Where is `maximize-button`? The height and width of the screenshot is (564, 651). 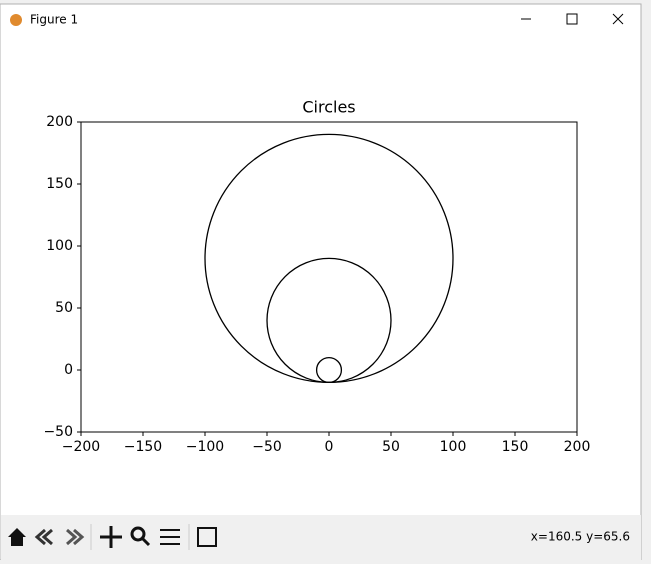 maximize-button is located at coordinates (572, 19).